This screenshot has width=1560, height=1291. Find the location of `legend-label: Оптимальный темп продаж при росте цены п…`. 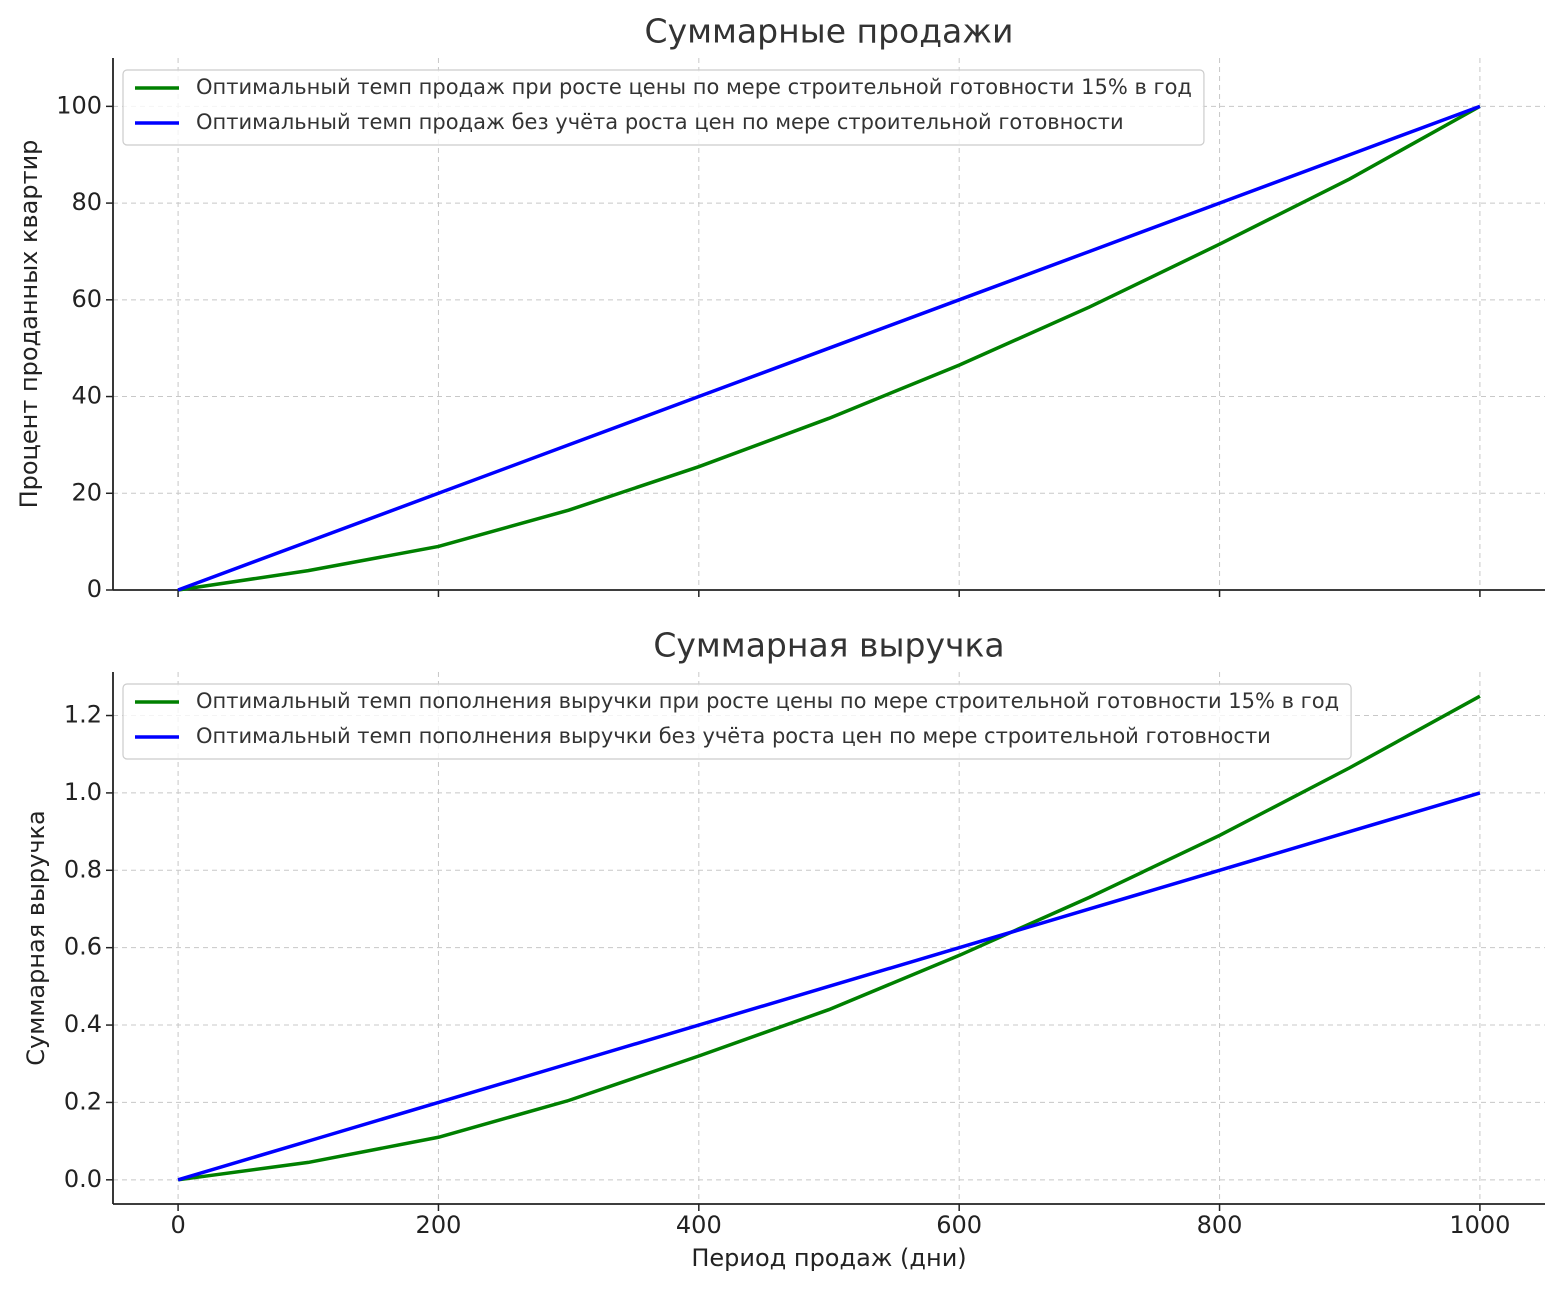

legend-label: Оптимальный темп продаж при росте цены п… is located at coordinates (694, 87).